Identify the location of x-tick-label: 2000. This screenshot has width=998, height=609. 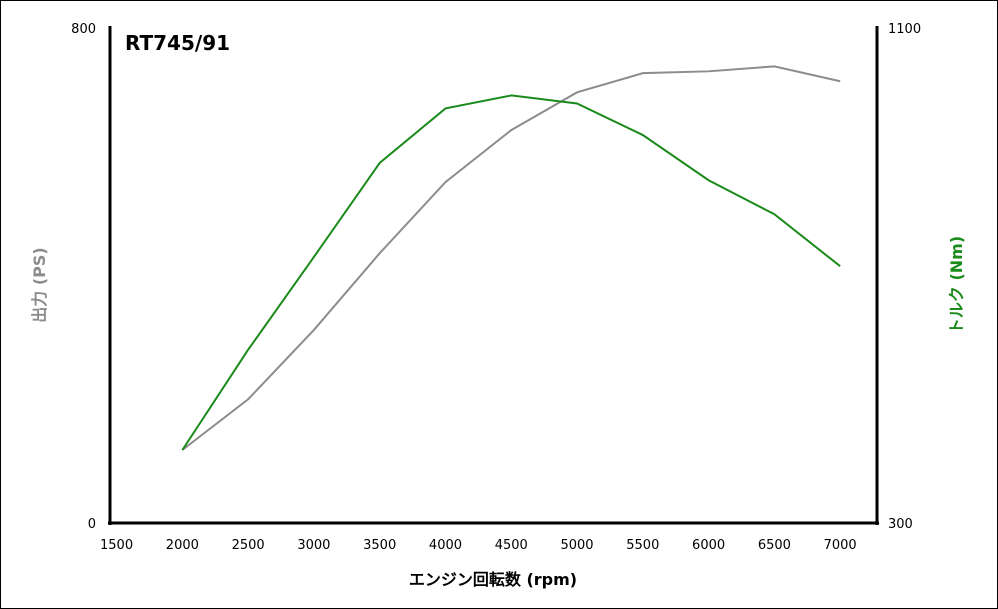
(182, 545).